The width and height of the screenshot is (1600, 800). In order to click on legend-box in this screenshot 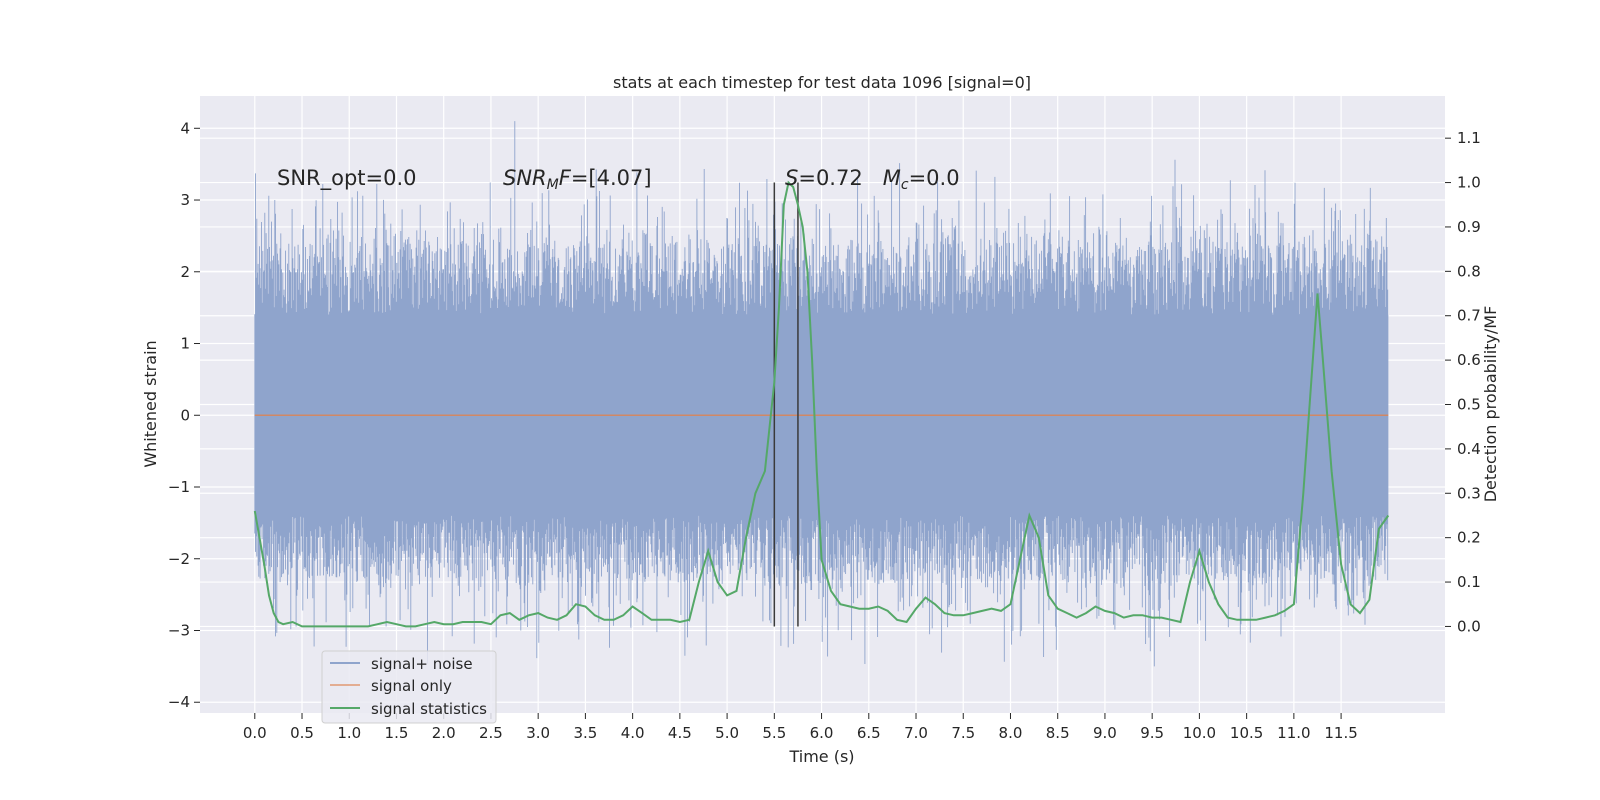, I will do `click(409, 687)`.